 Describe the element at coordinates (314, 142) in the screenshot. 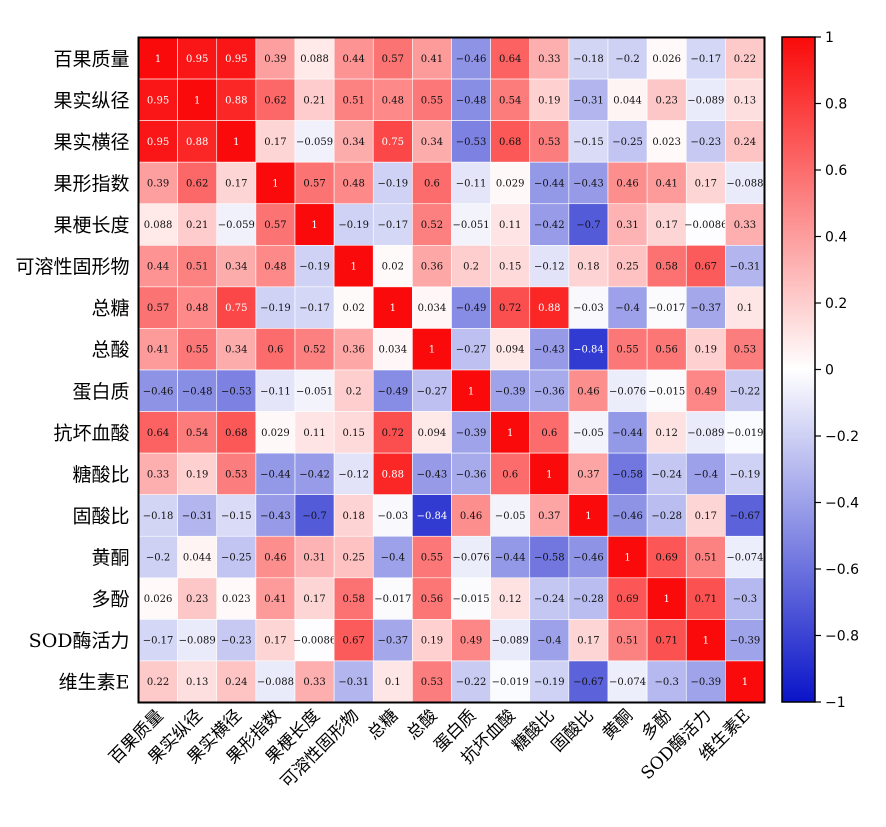

I see `cell-value-label: −0.059` at that location.